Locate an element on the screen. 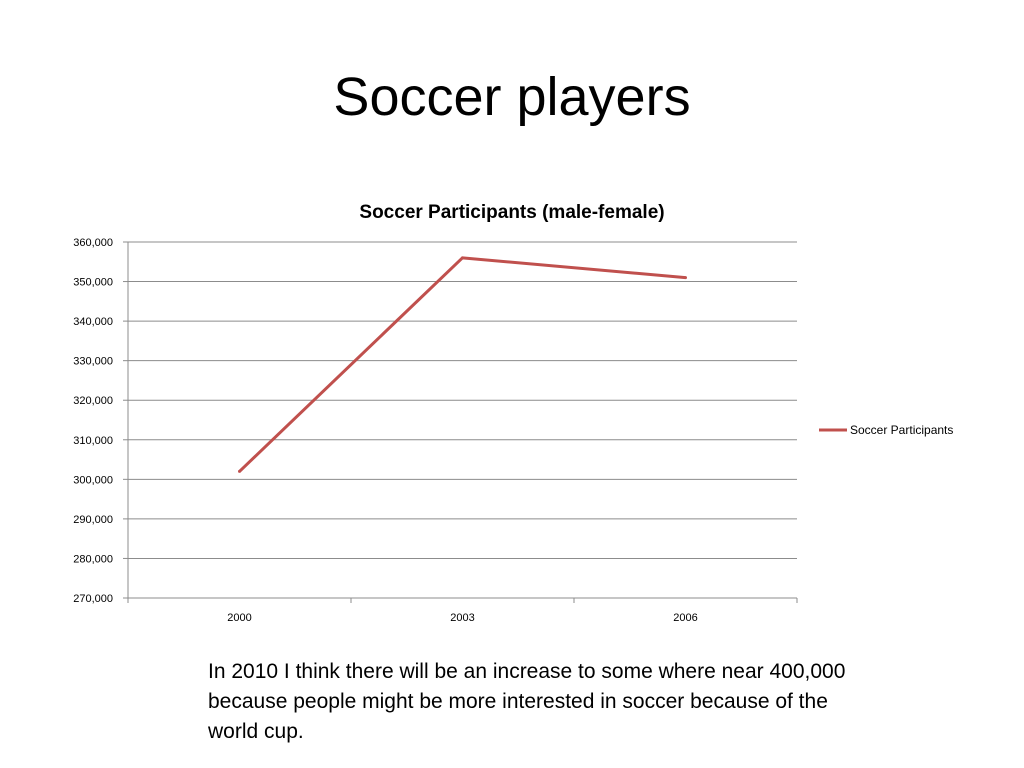  y-tick-label: 320,000 is located at coordinates (93, 401).